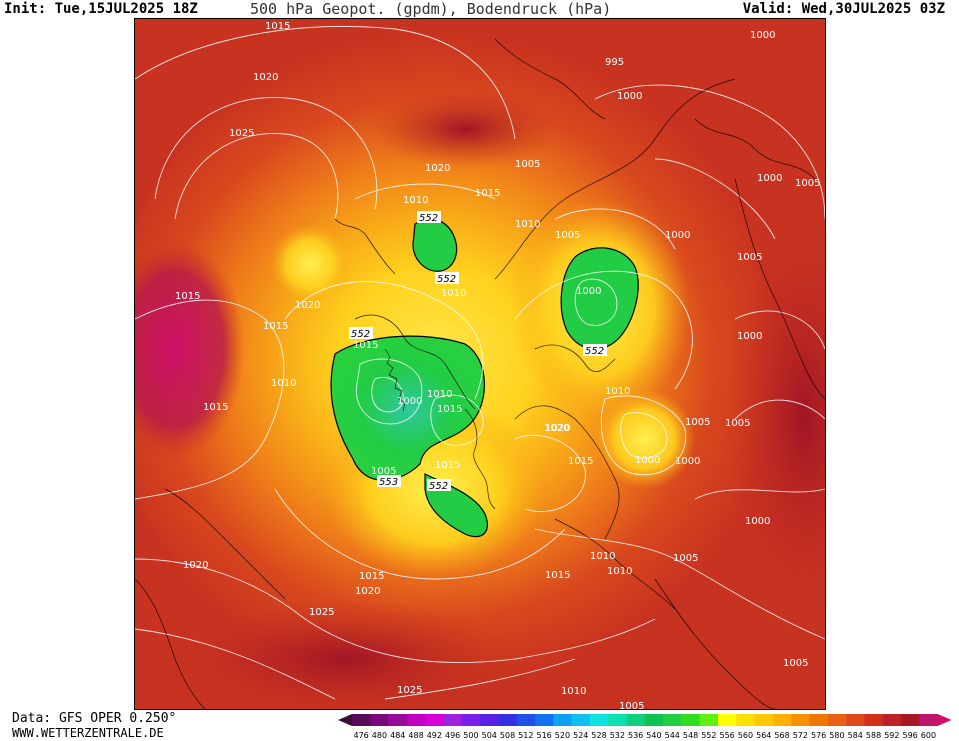  I want to click on scale-tick-label: 484, so click(397, 735).